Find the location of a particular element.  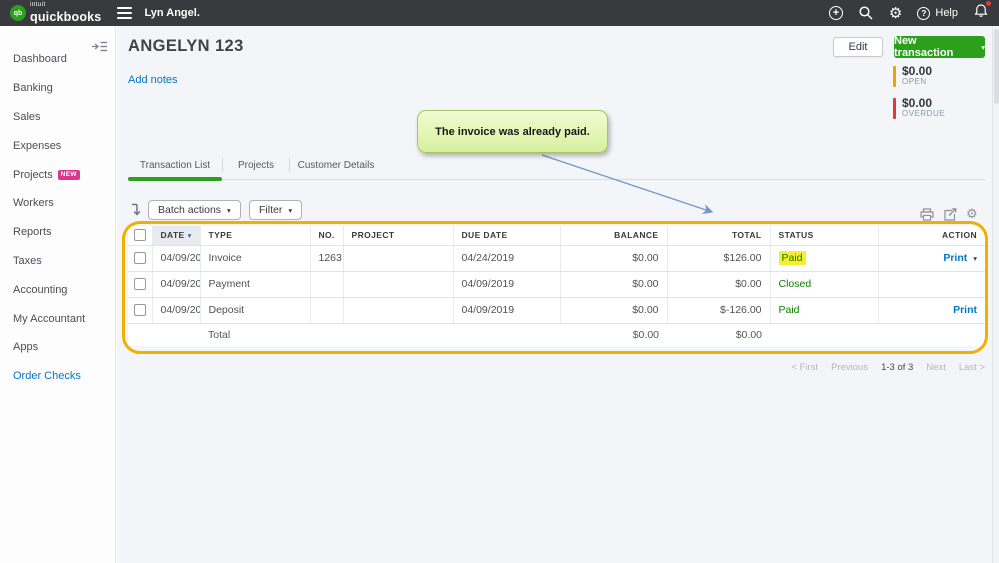

sidebar-item-accounting: Accounting is located at coordinates (57, 289).